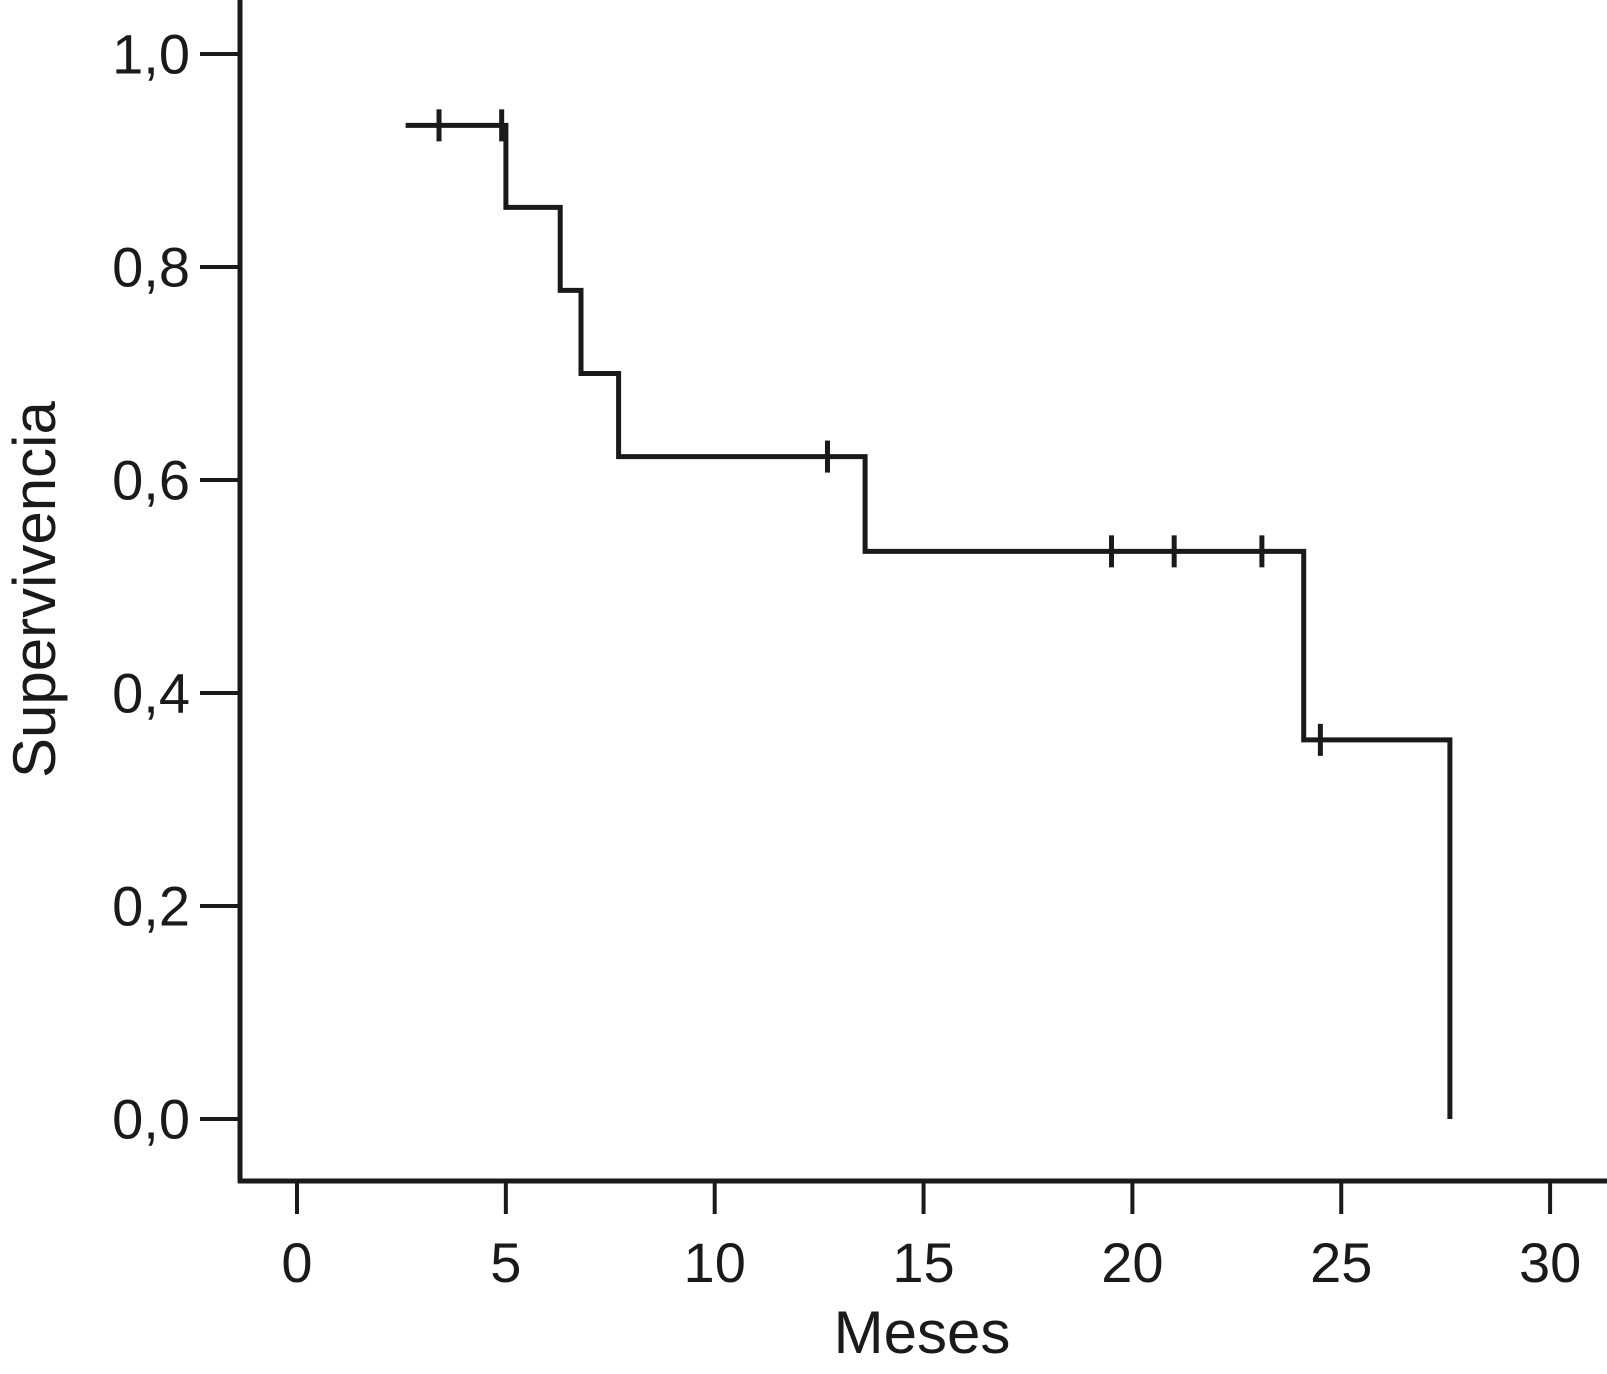  I want to click on y-tick-label: 1,0, so click(151, 54).